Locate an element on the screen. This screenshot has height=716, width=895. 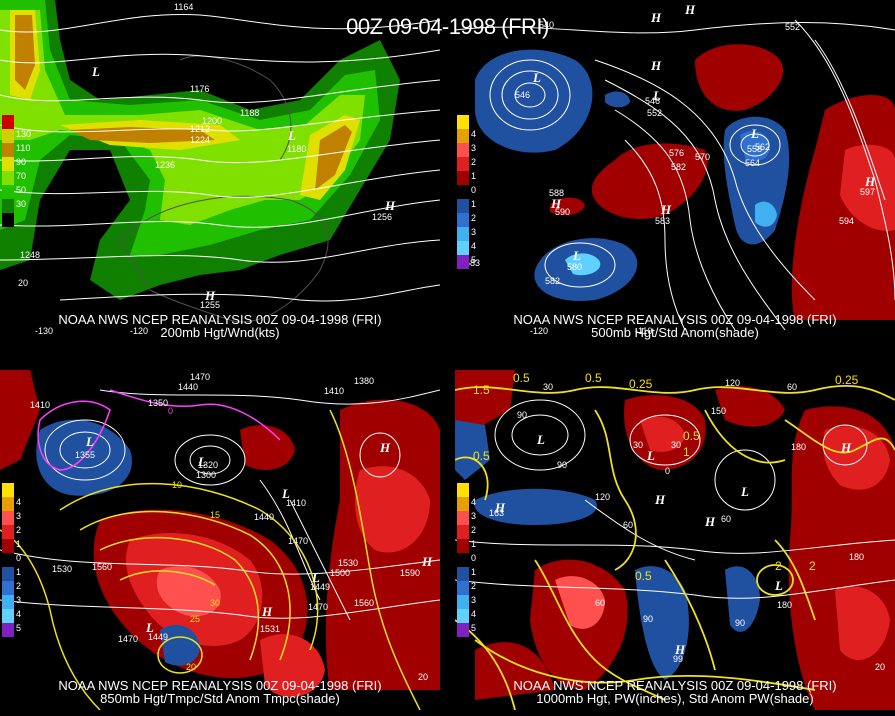
svg-text: 1531 is located at coordinates (270, 629).